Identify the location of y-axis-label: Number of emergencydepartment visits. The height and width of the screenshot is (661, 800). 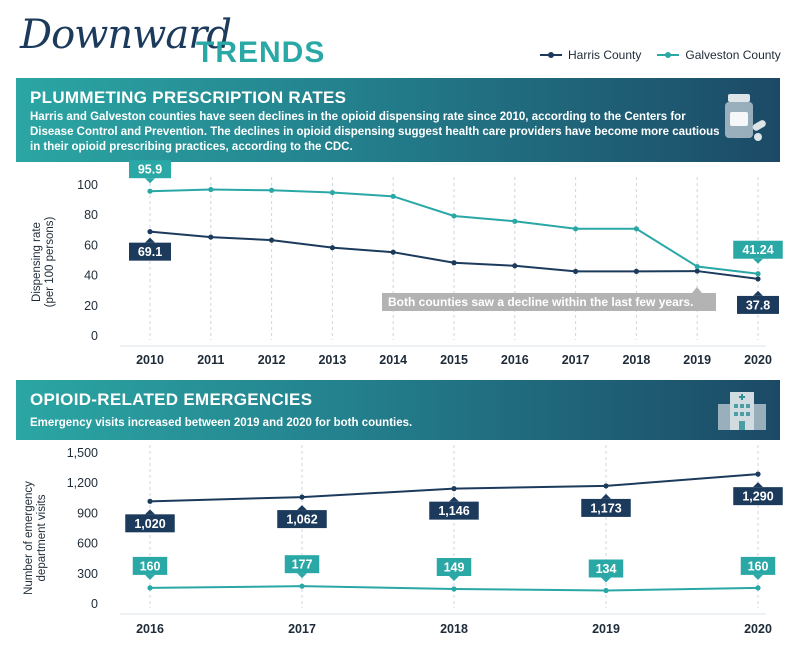
(35, 538).